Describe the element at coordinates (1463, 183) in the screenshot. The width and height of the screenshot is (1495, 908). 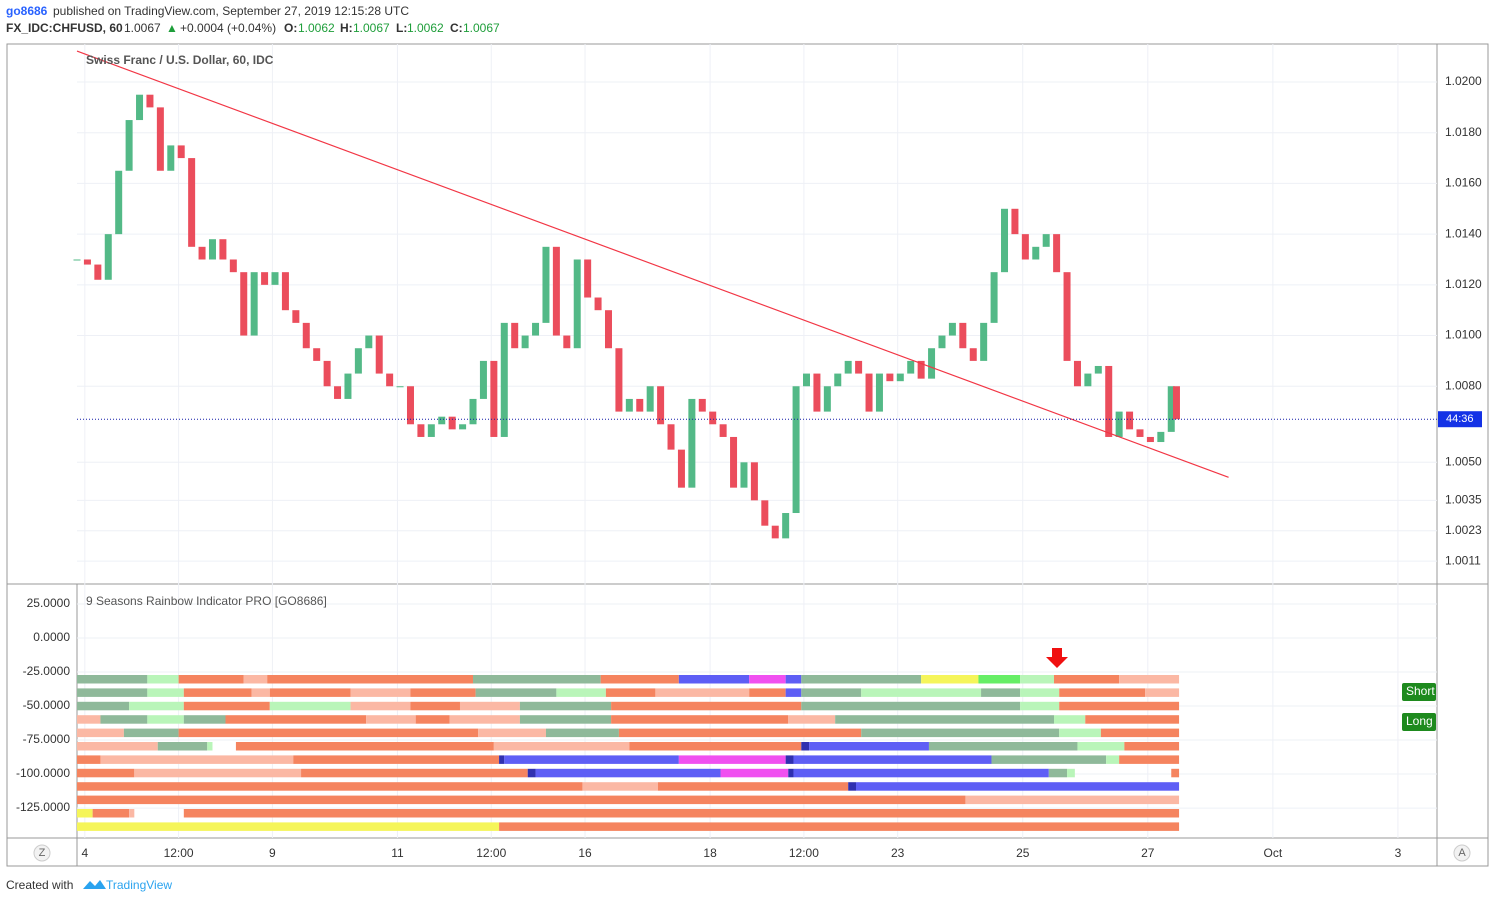
I see `y-tick-label: 1.0160` at that location.